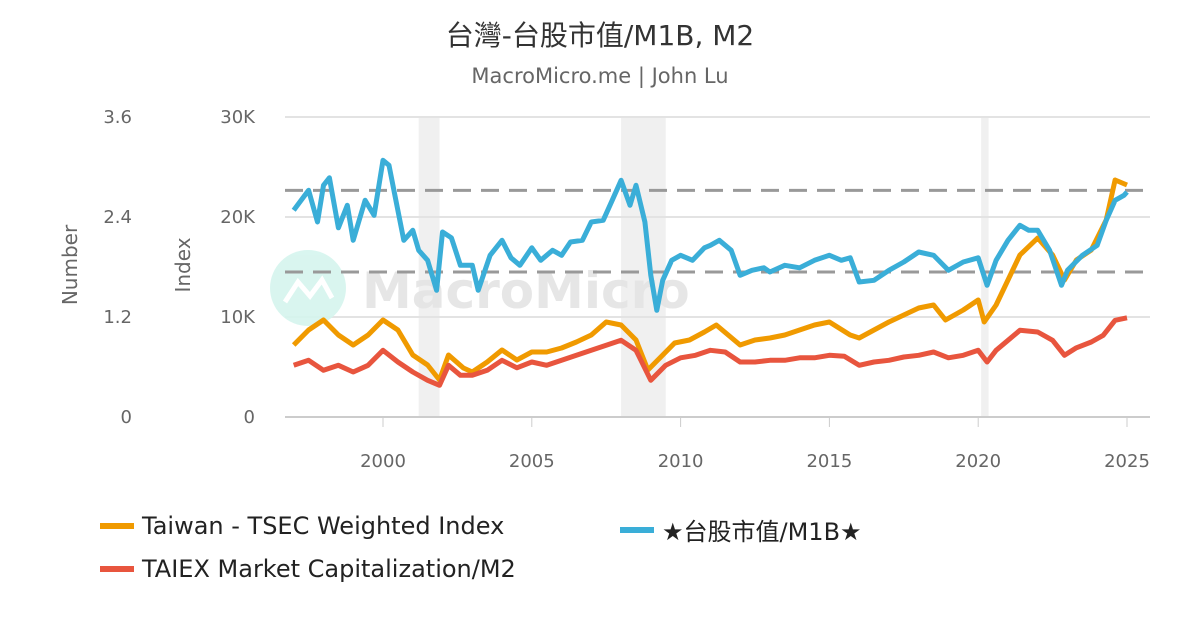  Describe the element at coordinates (600, 35) in the screenshot. I see `chart-title: 台灣-台股市值/M1B, M2` at that location.